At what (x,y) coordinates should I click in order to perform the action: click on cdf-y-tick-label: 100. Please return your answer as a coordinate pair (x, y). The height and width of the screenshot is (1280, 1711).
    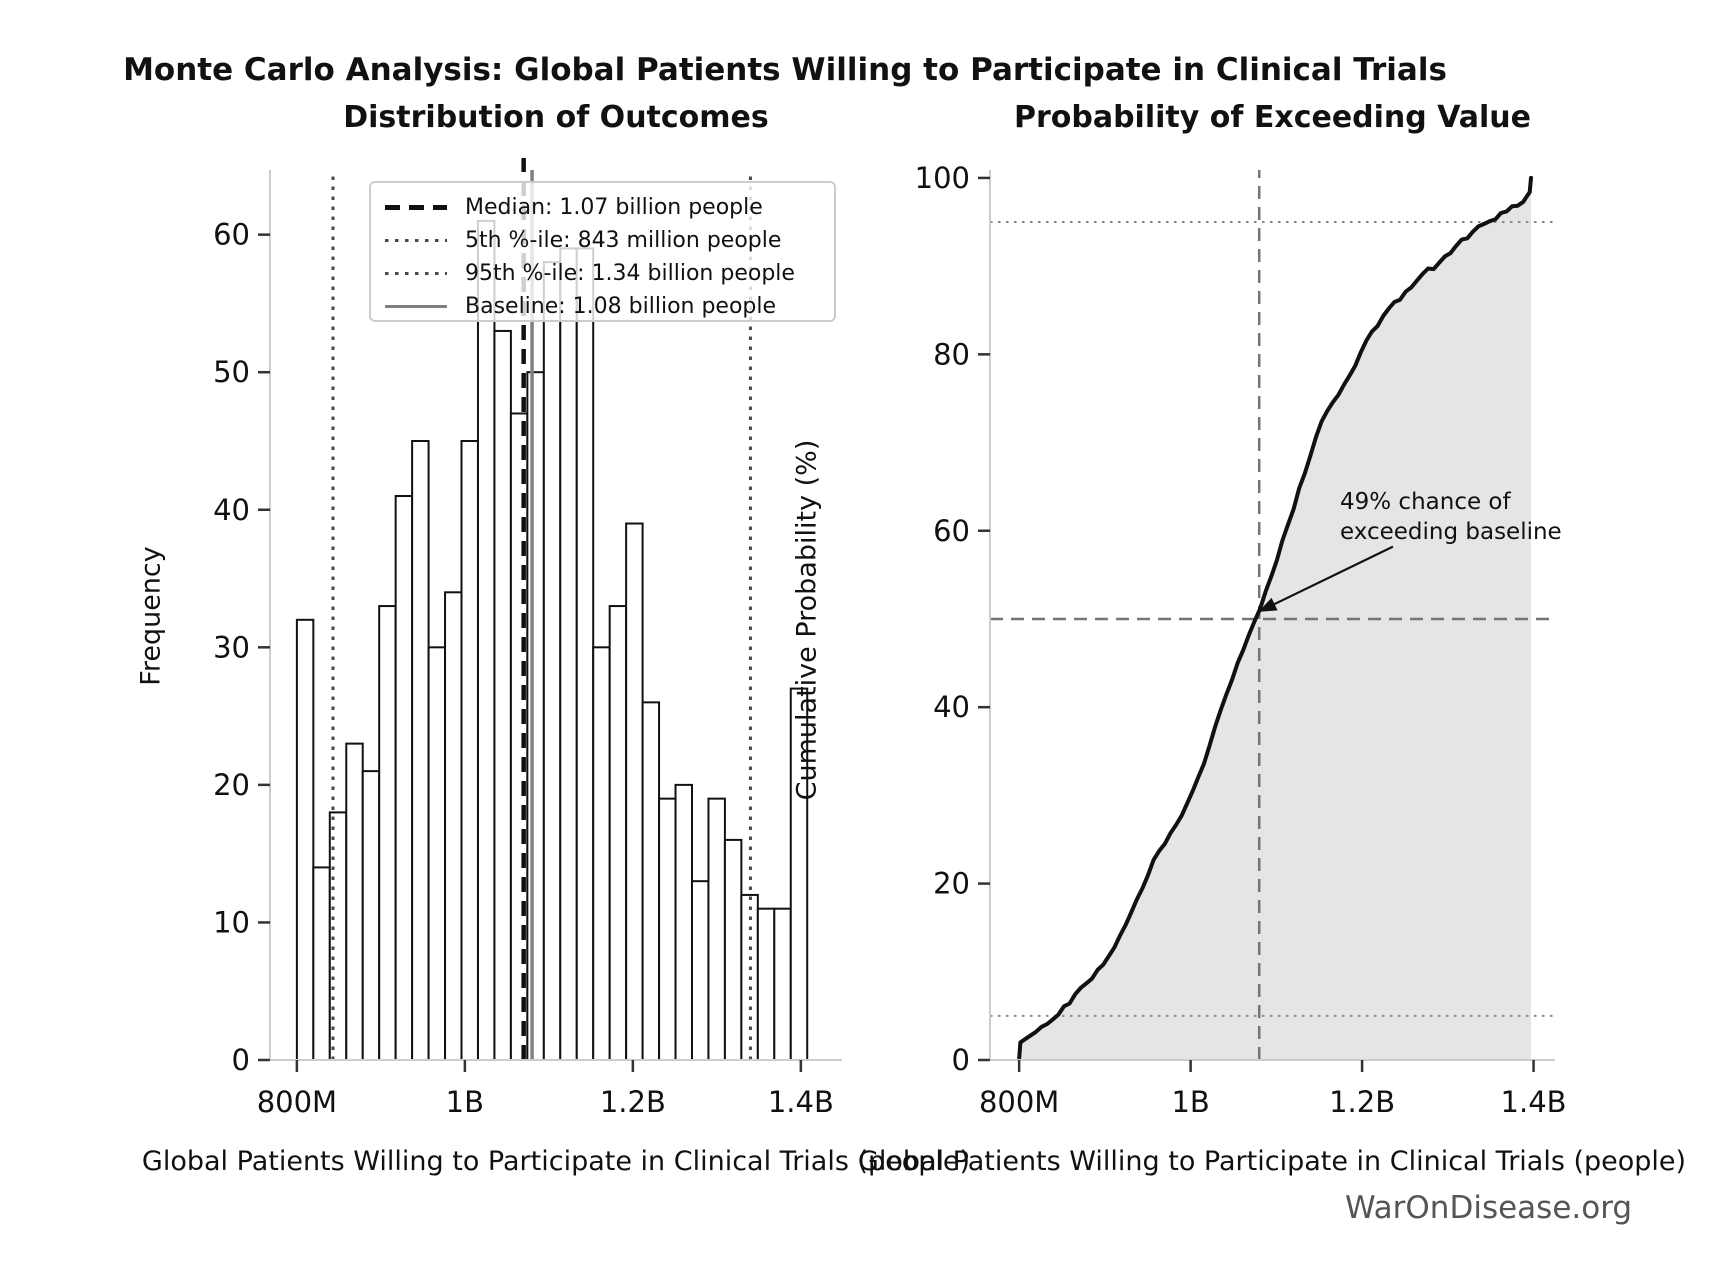
    Looking at the image, I should click on (942, 178).